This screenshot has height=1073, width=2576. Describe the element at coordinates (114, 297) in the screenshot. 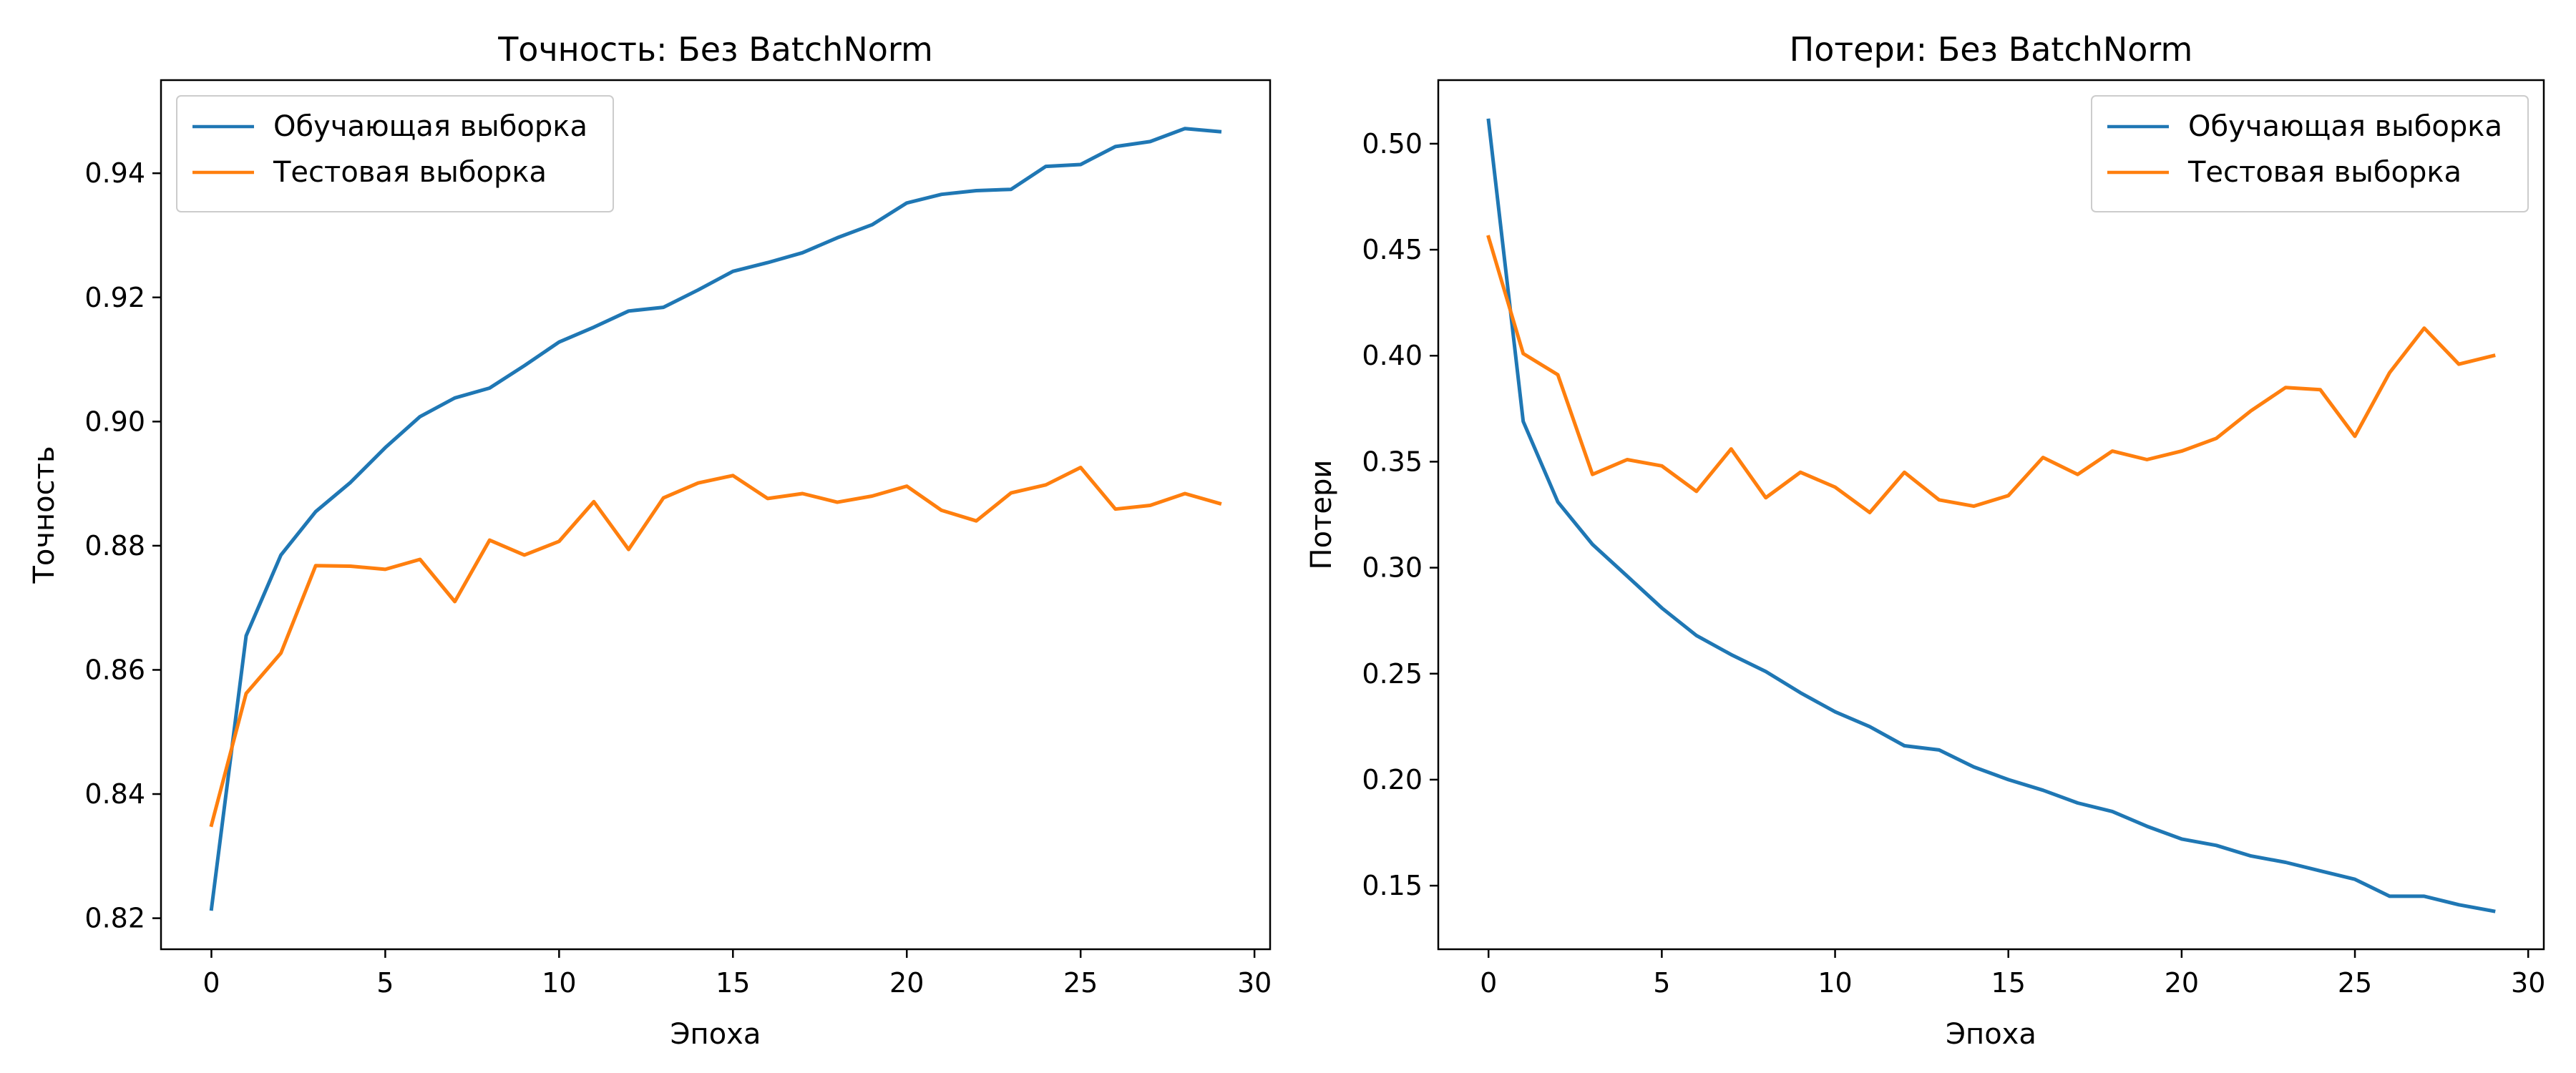

I see `y-tick-label: 0.92` at that location.